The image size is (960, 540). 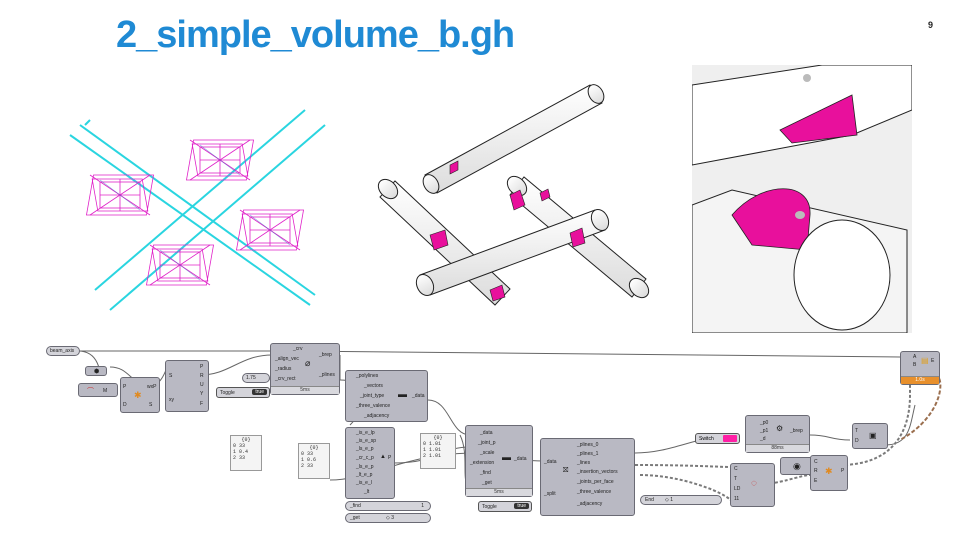 I want to click on circle-icon: ◌, so click(x=754, y=483).